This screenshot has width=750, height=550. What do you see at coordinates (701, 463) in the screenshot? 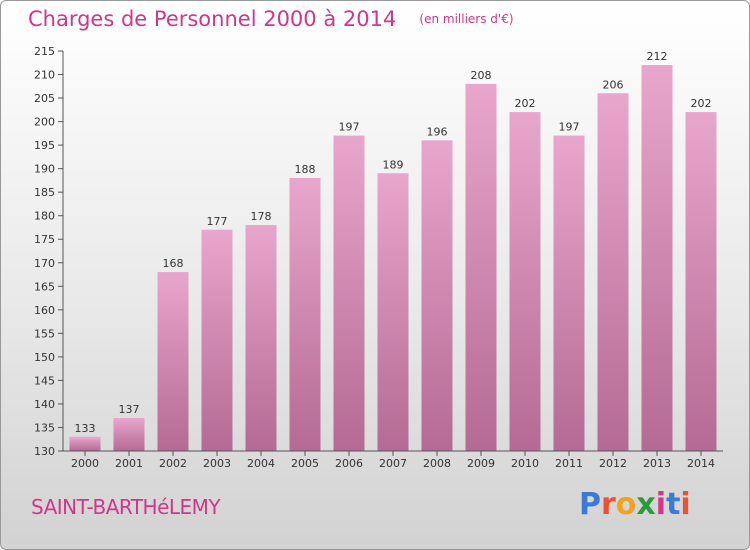
I see `x-tick-label: 2014` at bounding box center [701, 463].